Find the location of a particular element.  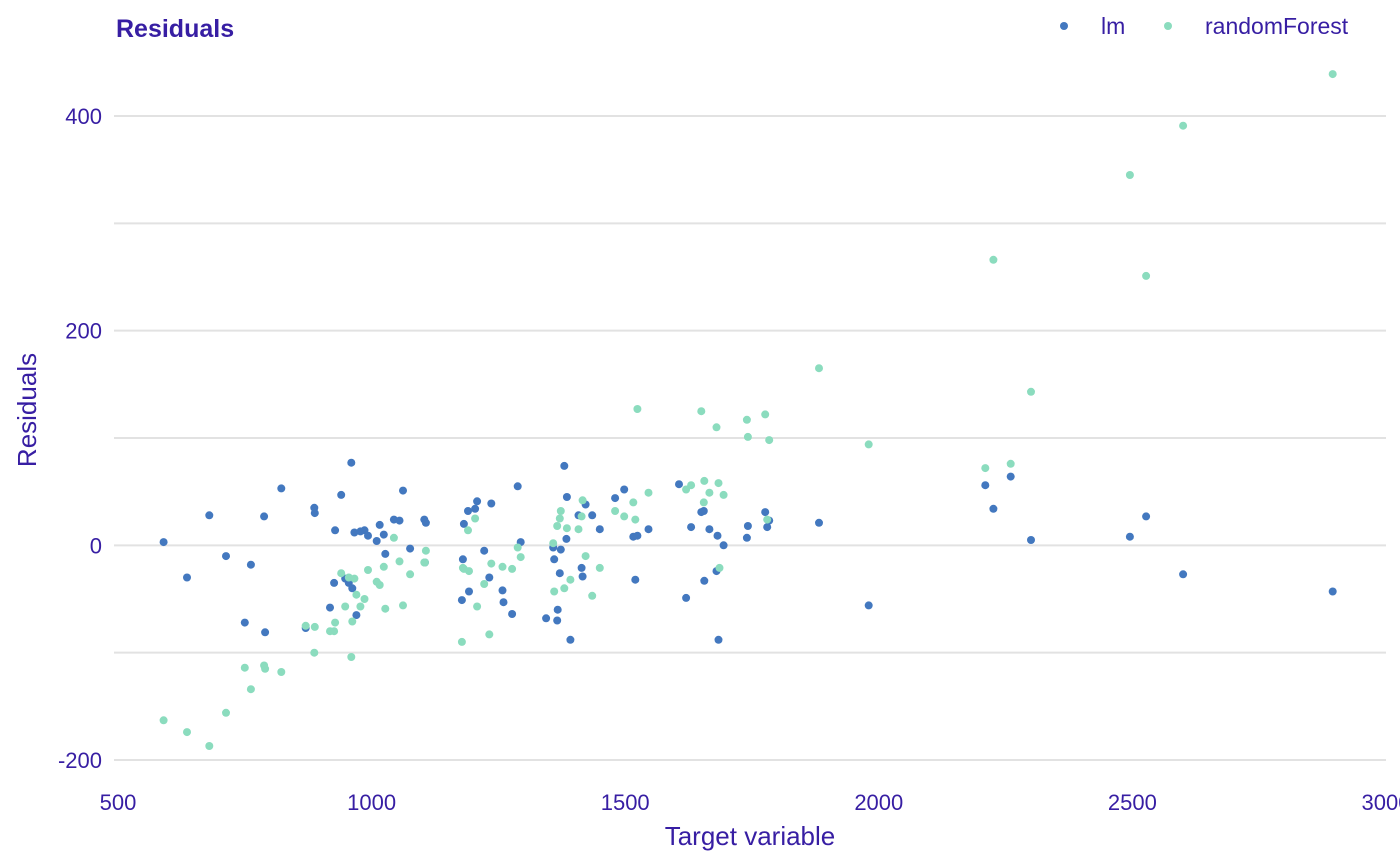

x-axis-ticks: 500 1000 1500 2000 2500 3000 is located at coordinates (750, 802).